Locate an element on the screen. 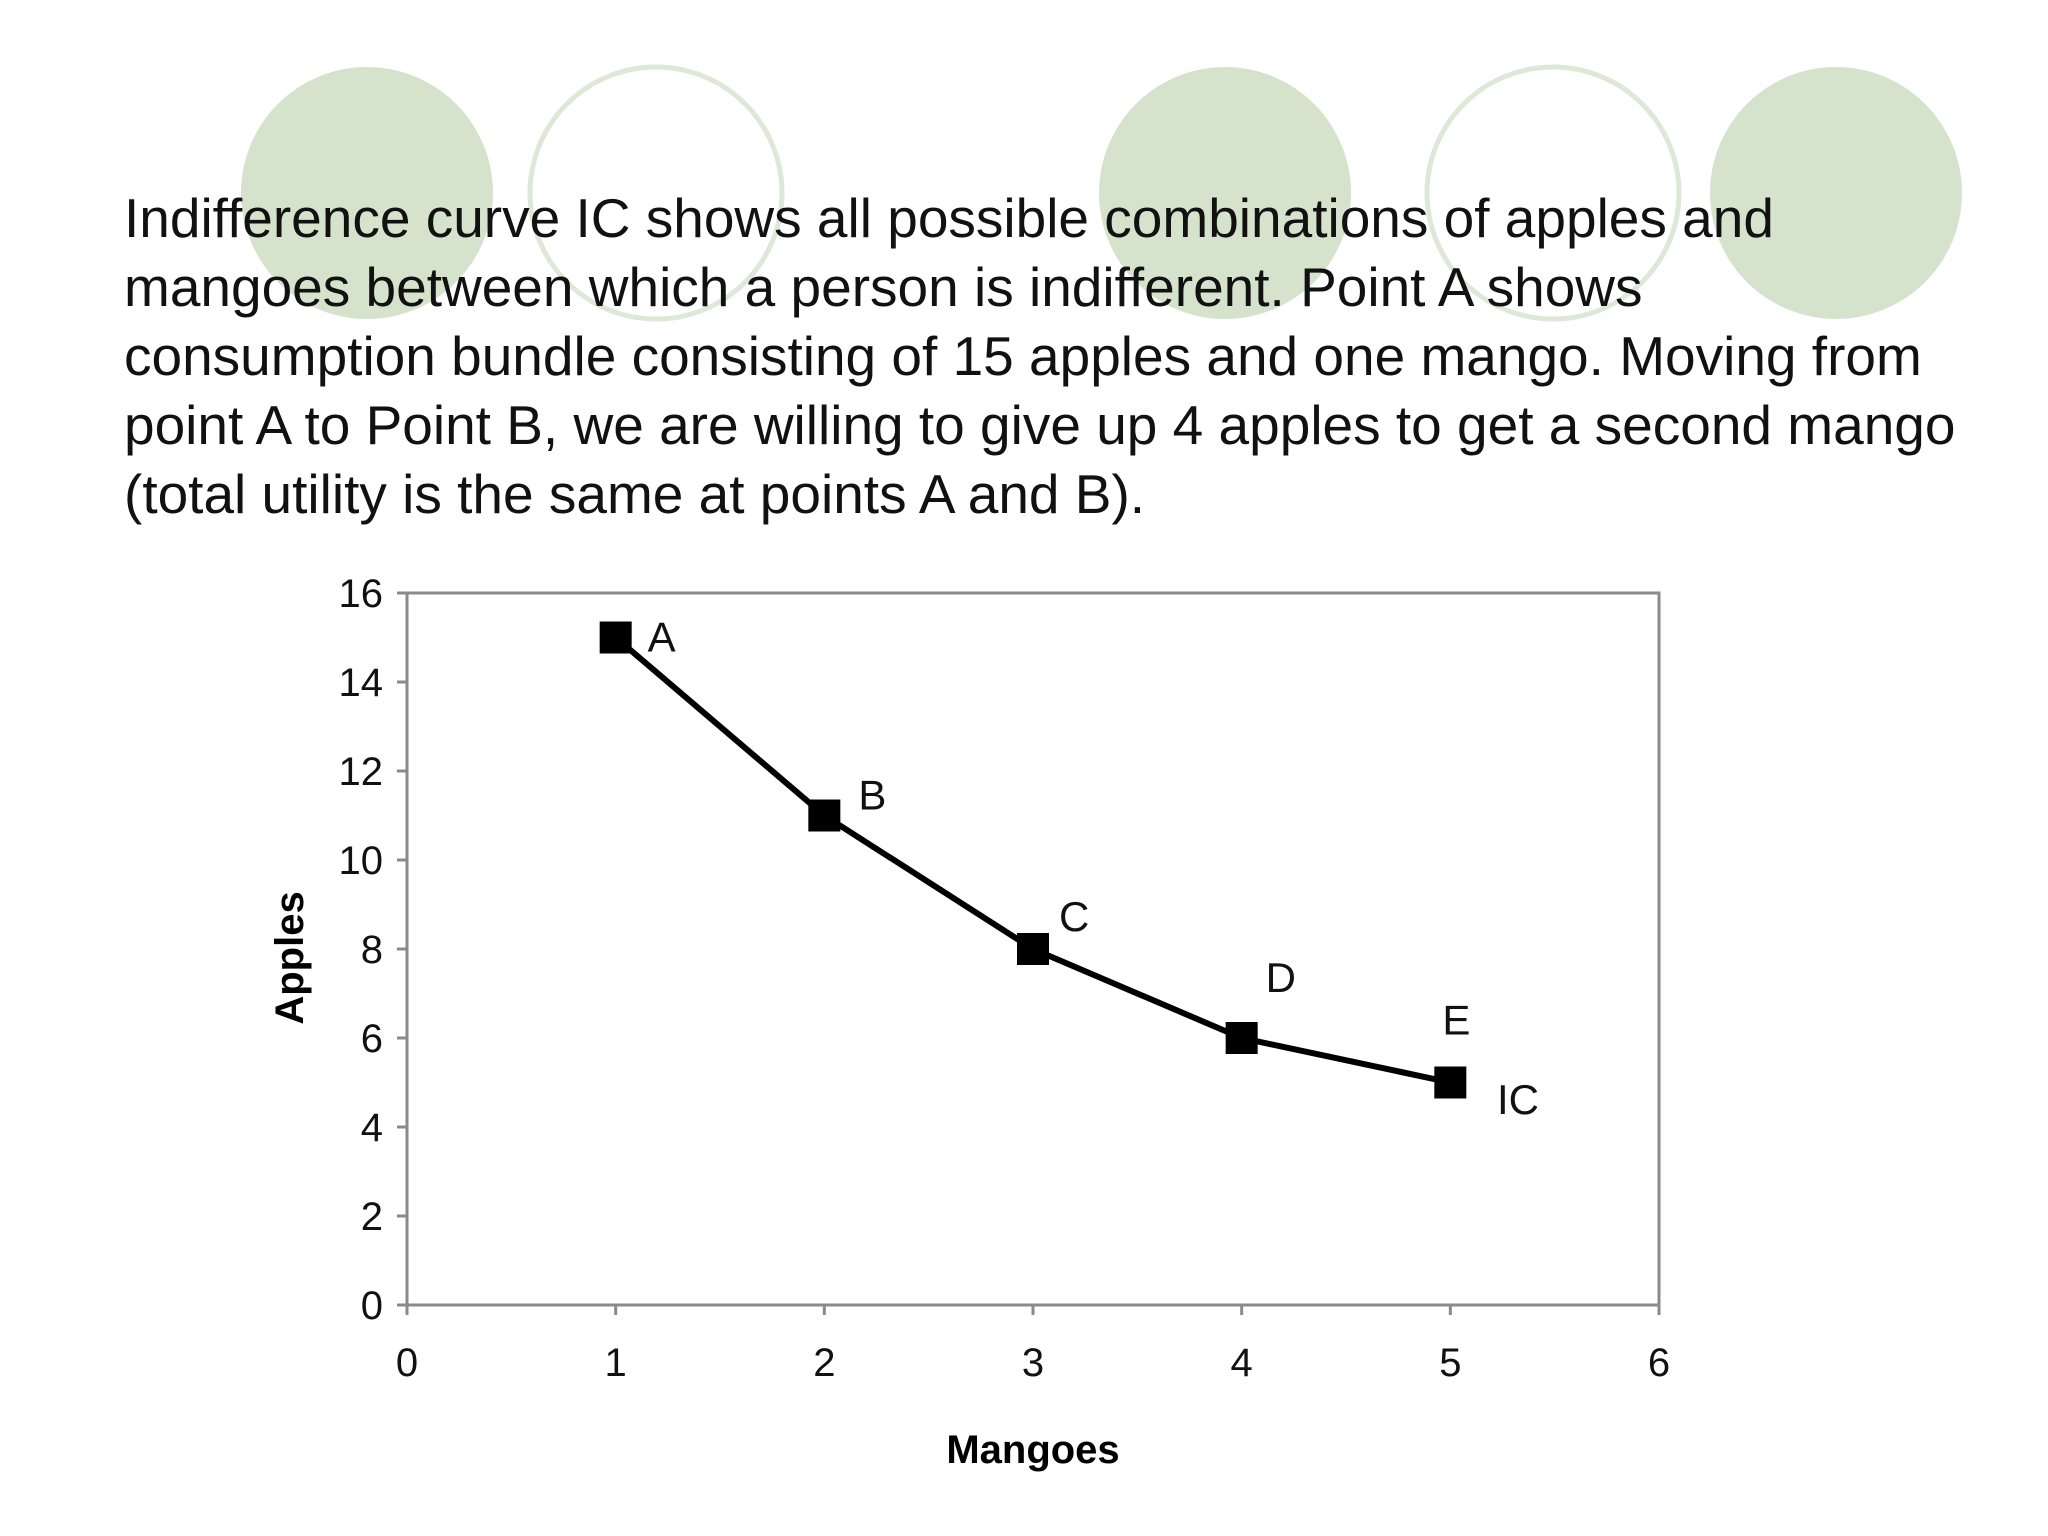 This screenshot has width=2048, height=1536. x-tick-label: 3 is located at coordinates (1033, 1363).